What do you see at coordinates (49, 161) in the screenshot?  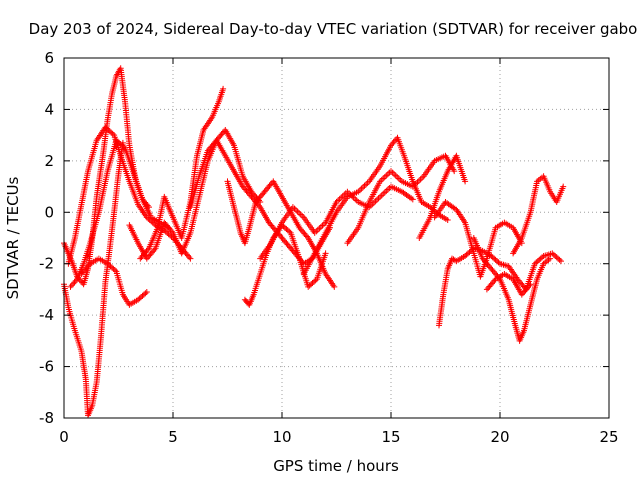 I see `y-tick-label: 2` at bounding box center [49, 161].